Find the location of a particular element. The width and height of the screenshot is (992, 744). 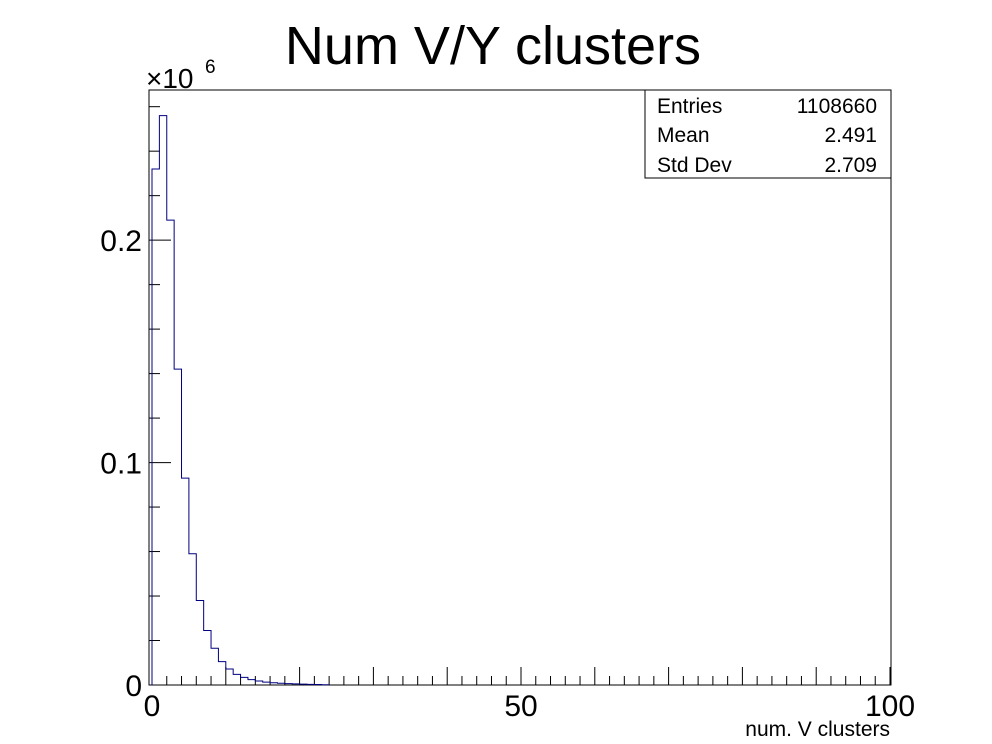

histogram-bins is located at coordinates (240, 400).